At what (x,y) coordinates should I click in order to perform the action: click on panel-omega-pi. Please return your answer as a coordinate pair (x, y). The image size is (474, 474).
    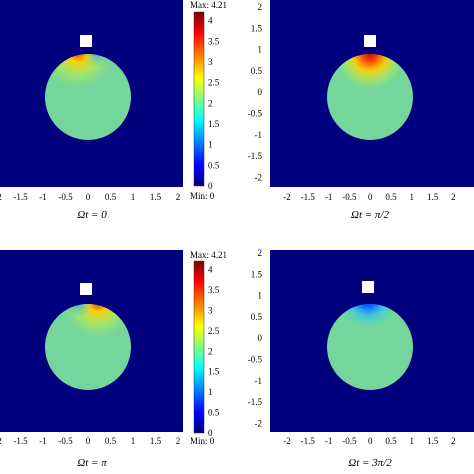
    Looking at the image, I should click on (91, 341).